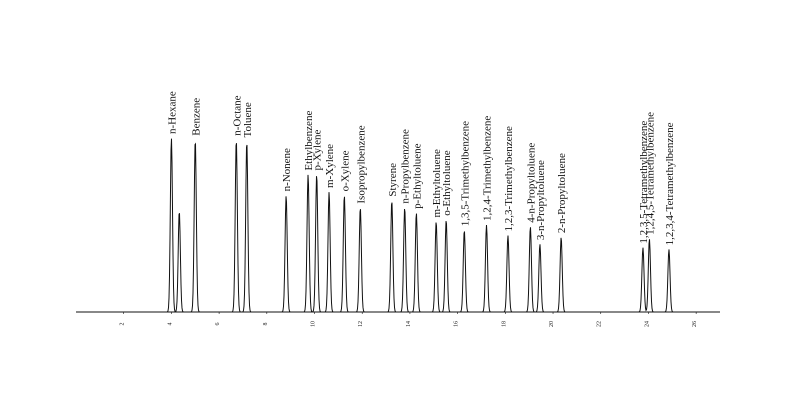 The width and height of the screenshot is (800, 400). I want to click on x-tick-label: 14, so click(409, 324).